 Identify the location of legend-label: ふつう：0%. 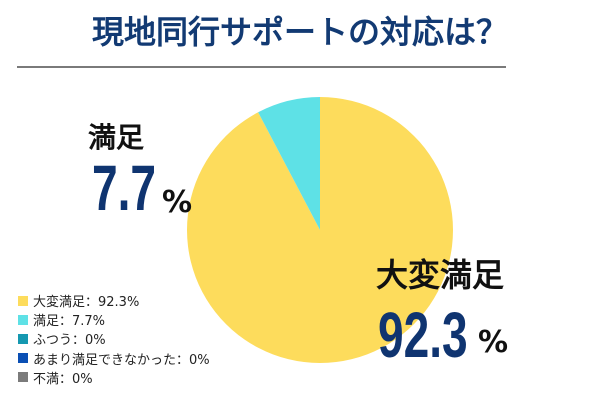
(69, 341).